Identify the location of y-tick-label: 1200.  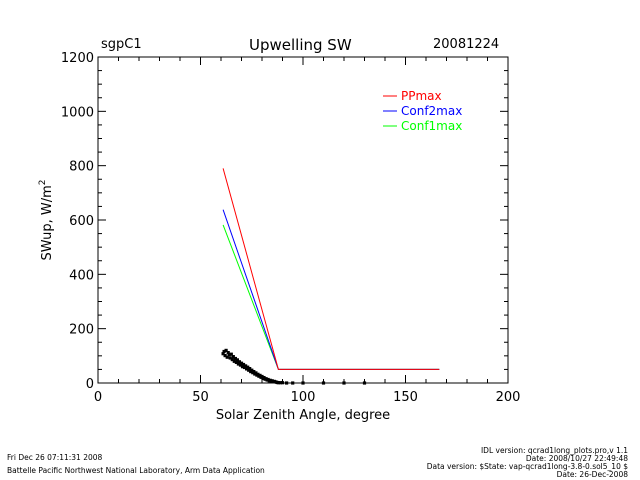
(77, 58).